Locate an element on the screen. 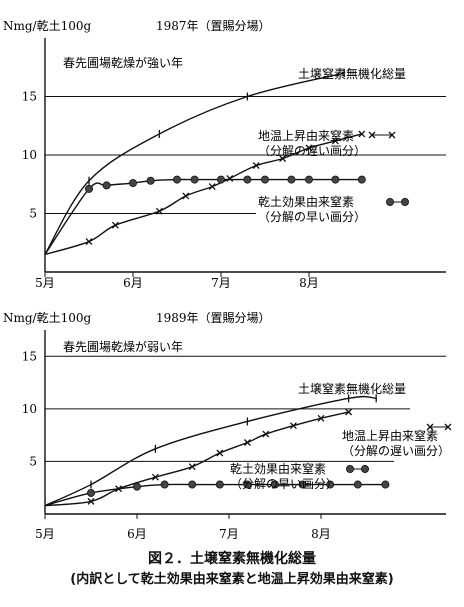  figure-subcaption: (内訳として乾土効果由来窒素と地温上昇効果由来窒素) is located at coordinates (232, 579).